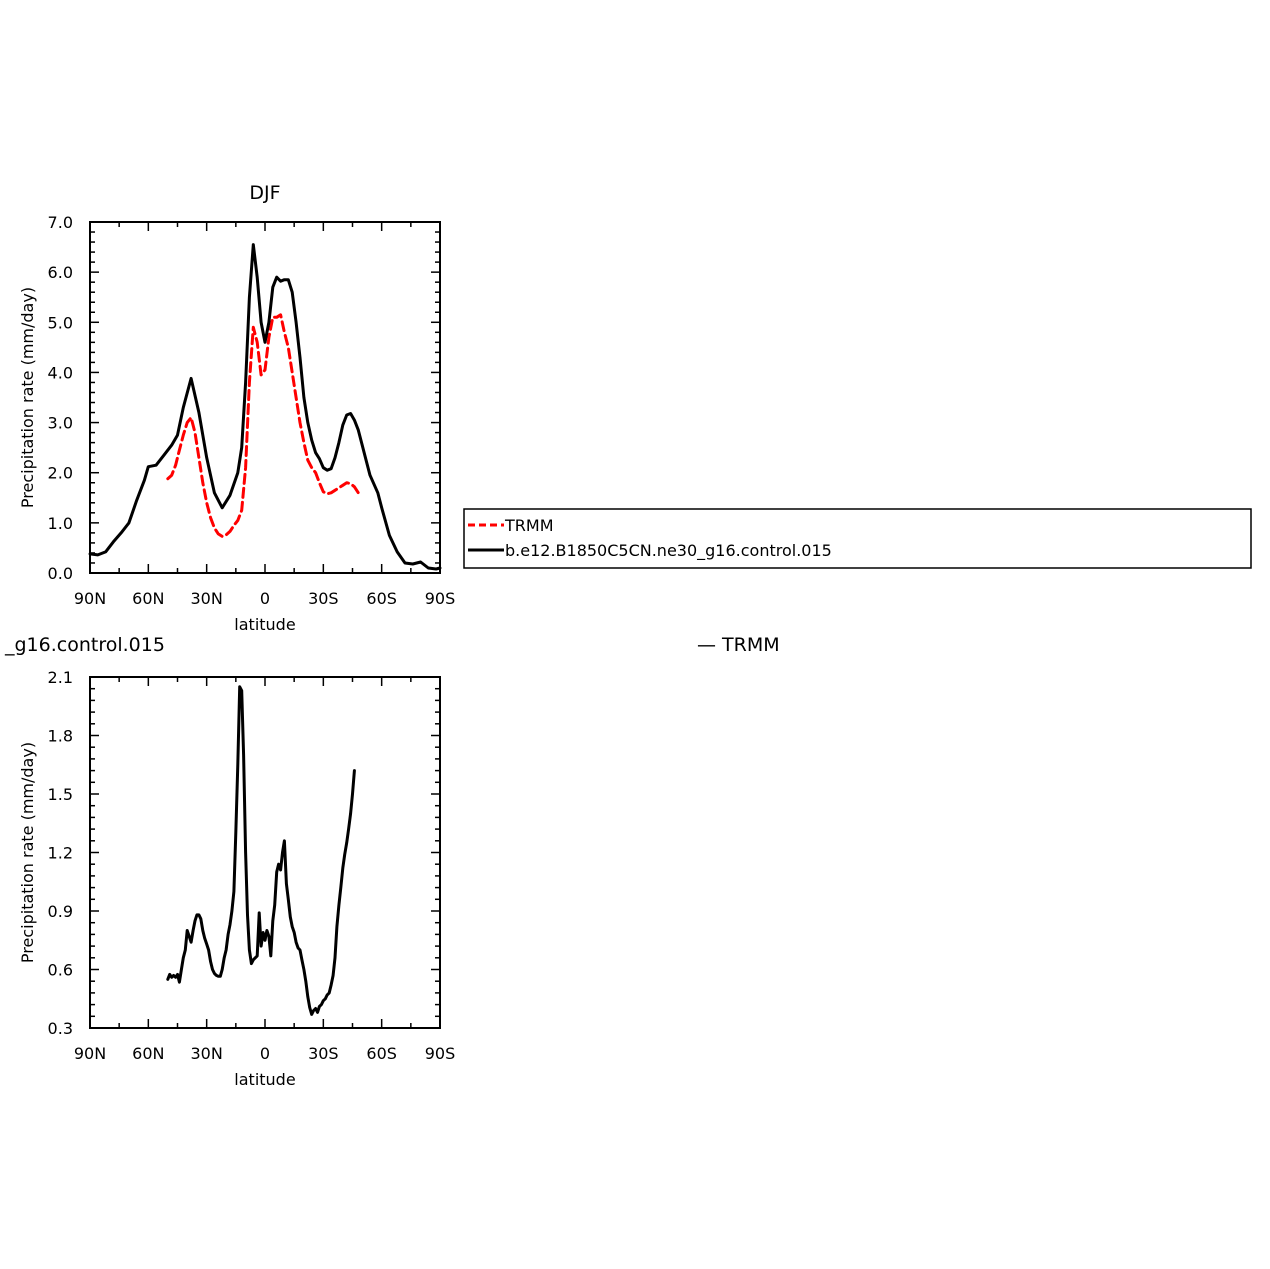  I want to click on legend-entry-2: b.e12.B1850C5CN.ne30_g16.control.015, so click(668, 551).